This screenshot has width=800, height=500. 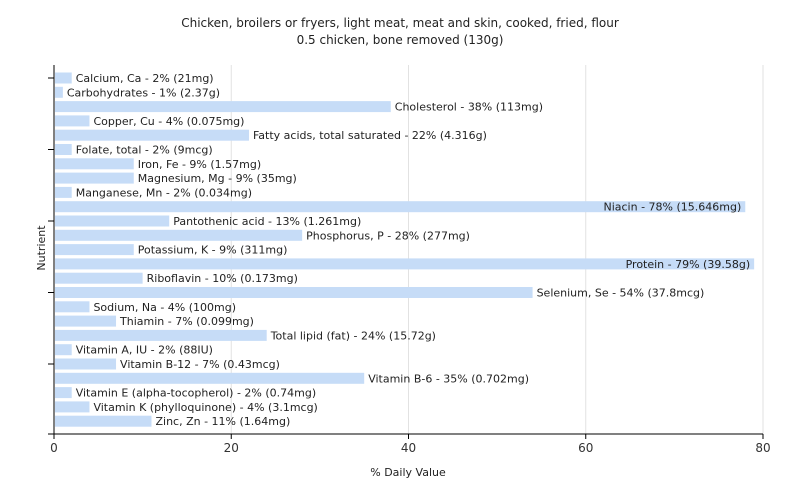 What do you see at coordinates (267, 221) in the screenshot?
I see `bar-label: Pantothenic acid - 13% (1.261mg)` at bounding box center [267, 221].